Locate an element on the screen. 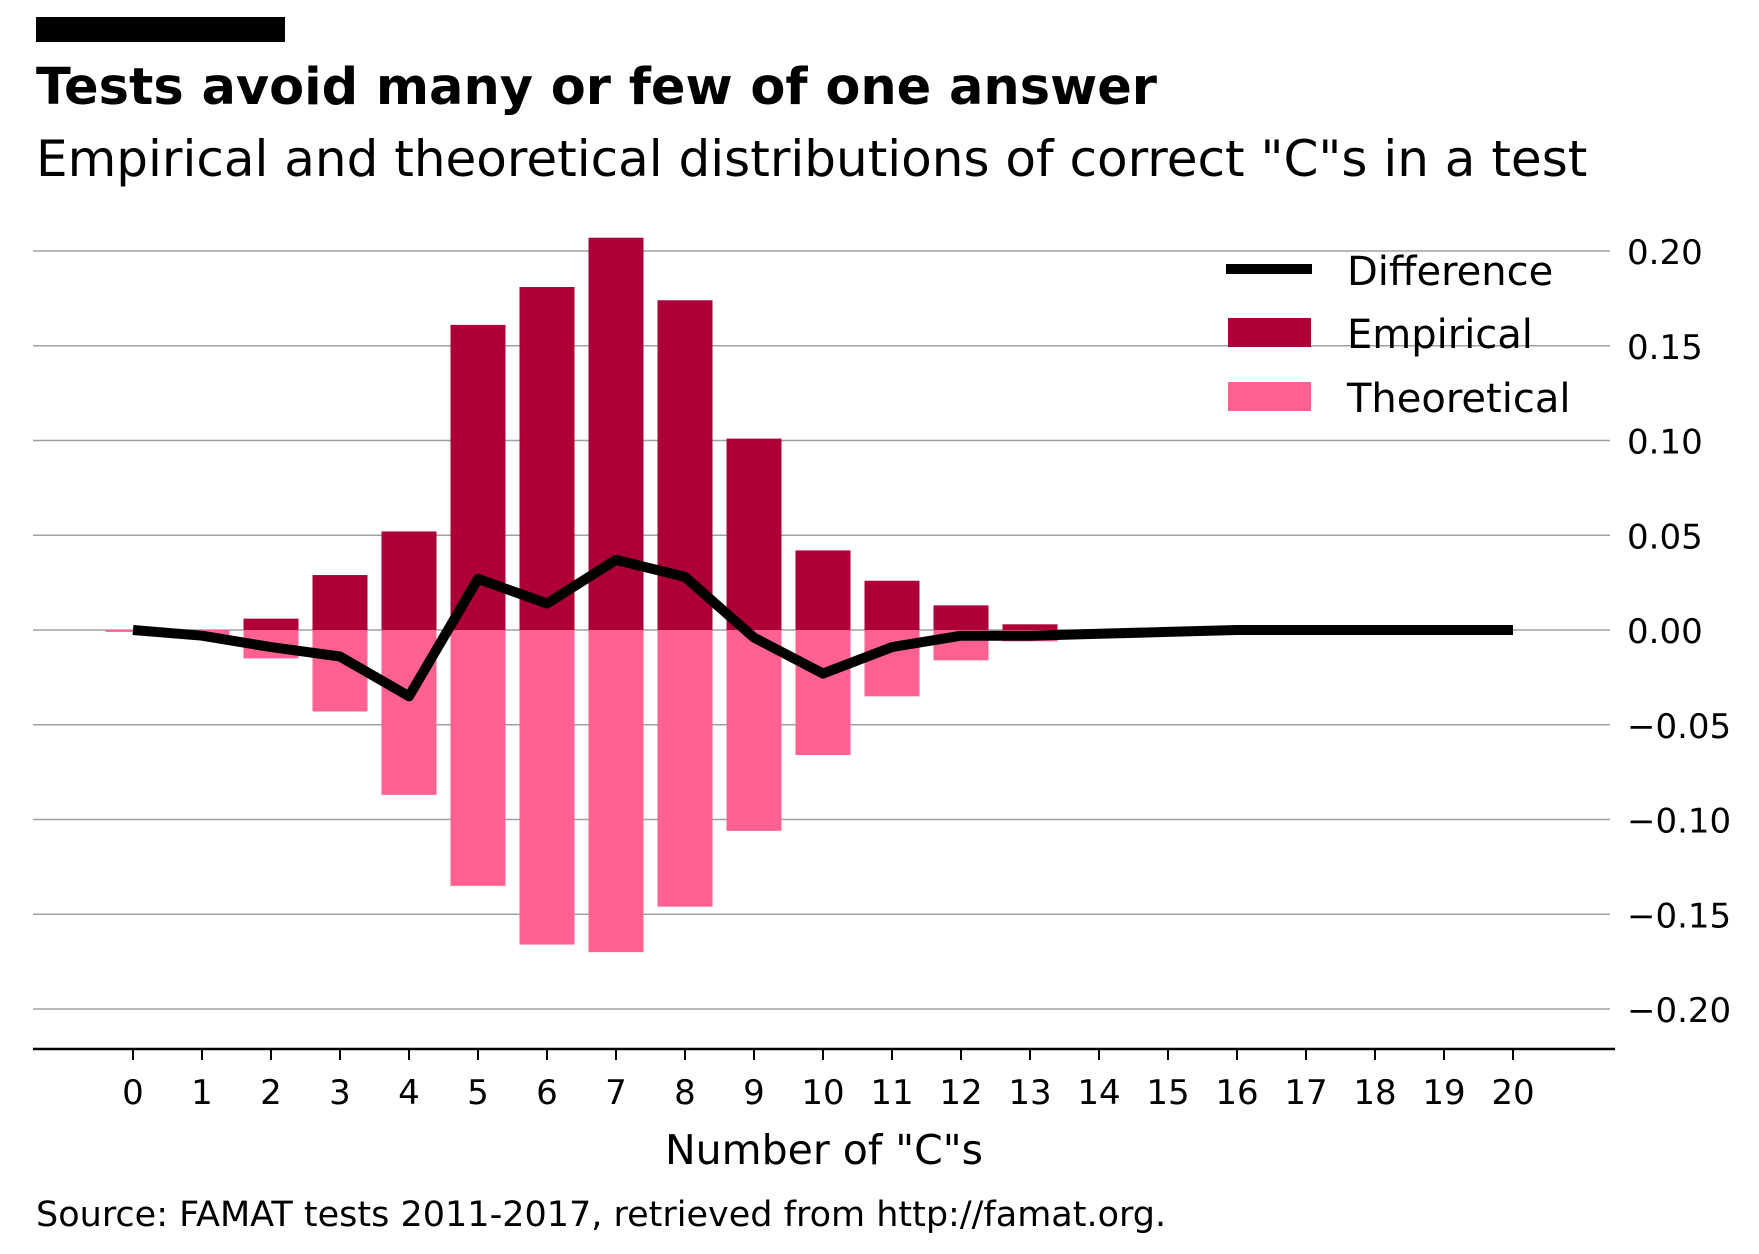 This screenshot has width=1759, height=1254. x-tick-label: 19 is located at coordinates (1443, 1093).